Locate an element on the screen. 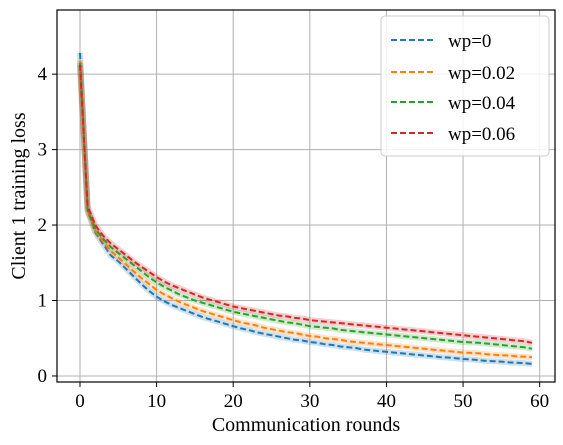 The width and height of the screenshot is (563, 445). legend-entry: wp=0.04 is located at coordinates (453, 103).